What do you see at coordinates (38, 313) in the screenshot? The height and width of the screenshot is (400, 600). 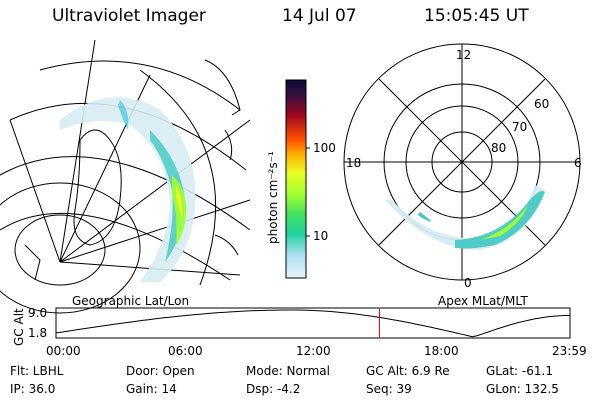 I see `timeline-ytick-high: 9.0` at bounding box center [38, 313].